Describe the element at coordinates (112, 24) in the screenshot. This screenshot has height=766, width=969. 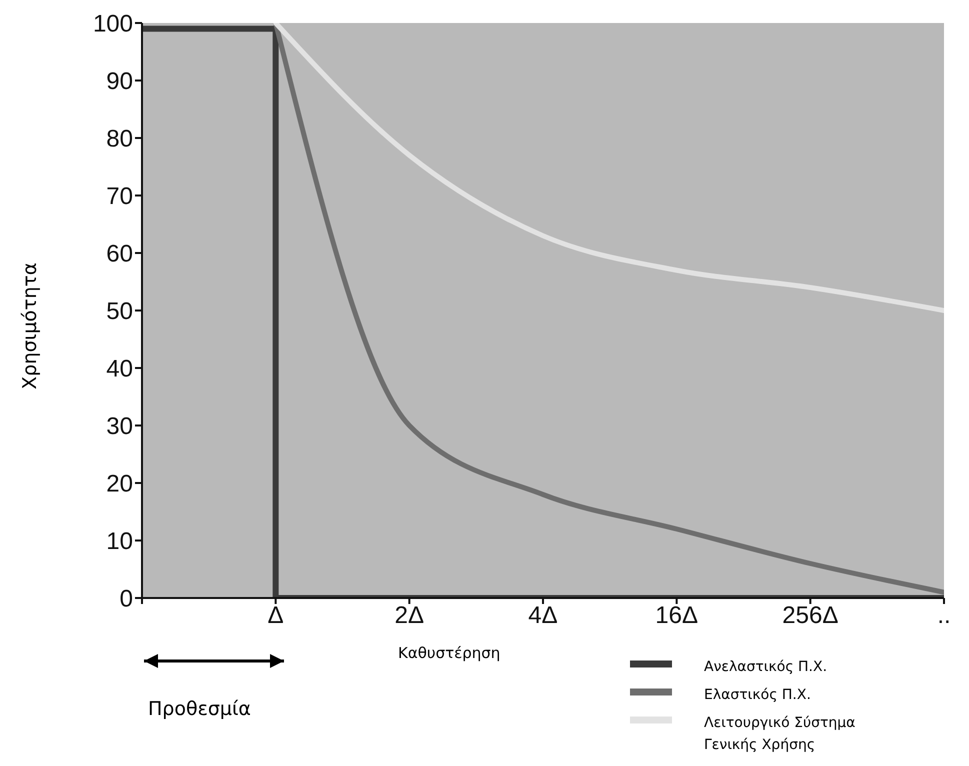
I see `y-tick-label: 100` at that location.